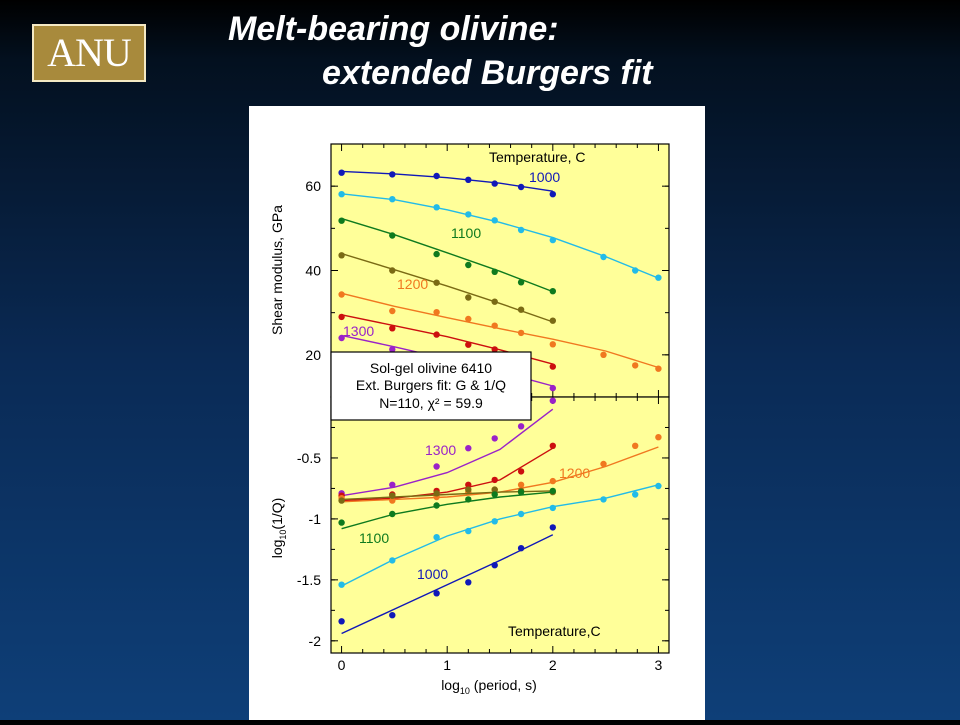 The width and height of the screenshot is (960, 725). I want to click on bottom-y-axis-label: log10(1/Q), so click(278, 528).